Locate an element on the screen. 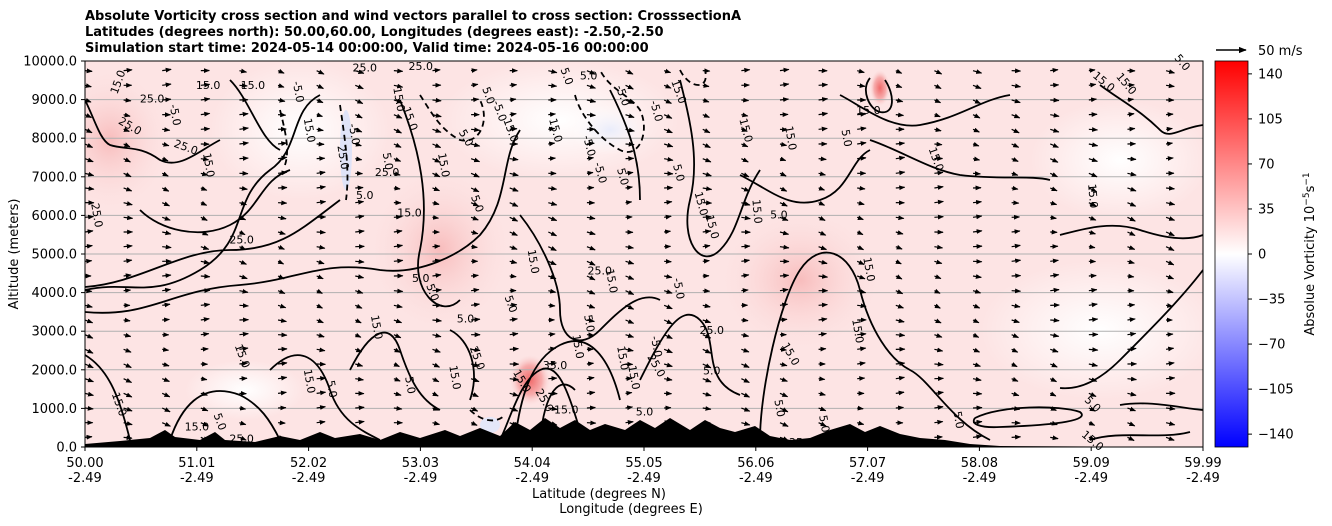 This screenshot has width=1332, height=526. x-tick-label-lon: -2.49 is located at coordinates (85, 478).